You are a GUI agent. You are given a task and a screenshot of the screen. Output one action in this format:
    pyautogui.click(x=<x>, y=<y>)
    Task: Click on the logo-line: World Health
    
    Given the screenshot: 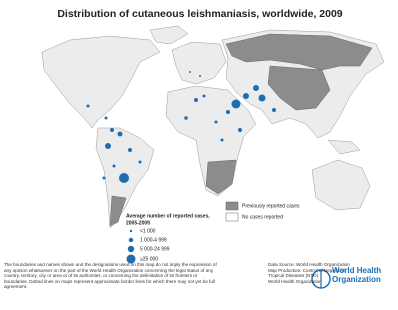 What is the action you would take?
    pyautogui.click(x=357, y=270)
    